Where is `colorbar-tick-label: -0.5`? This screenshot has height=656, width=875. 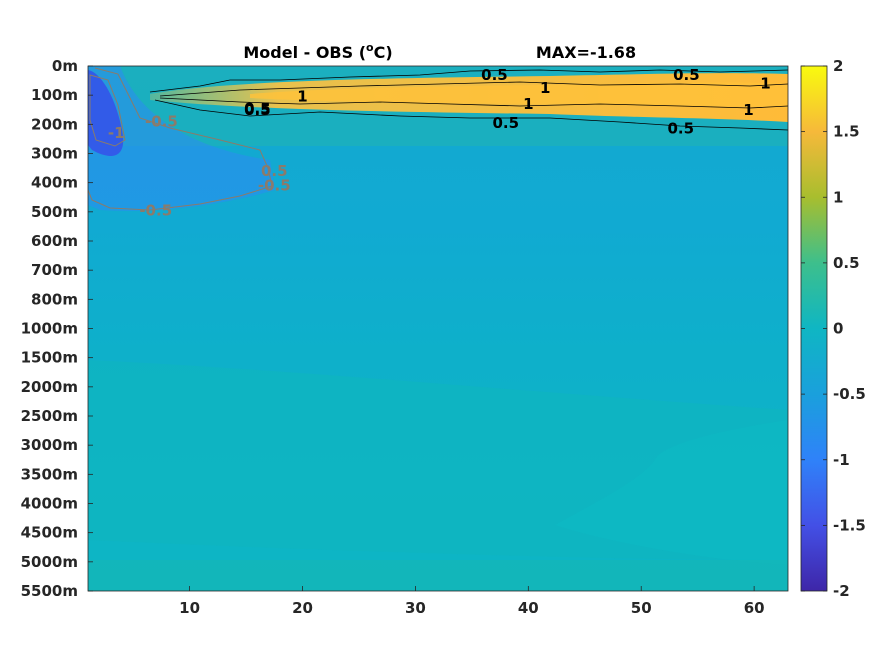
colorbar-tick-label: -0.5 is located at coordinates (849, 394).